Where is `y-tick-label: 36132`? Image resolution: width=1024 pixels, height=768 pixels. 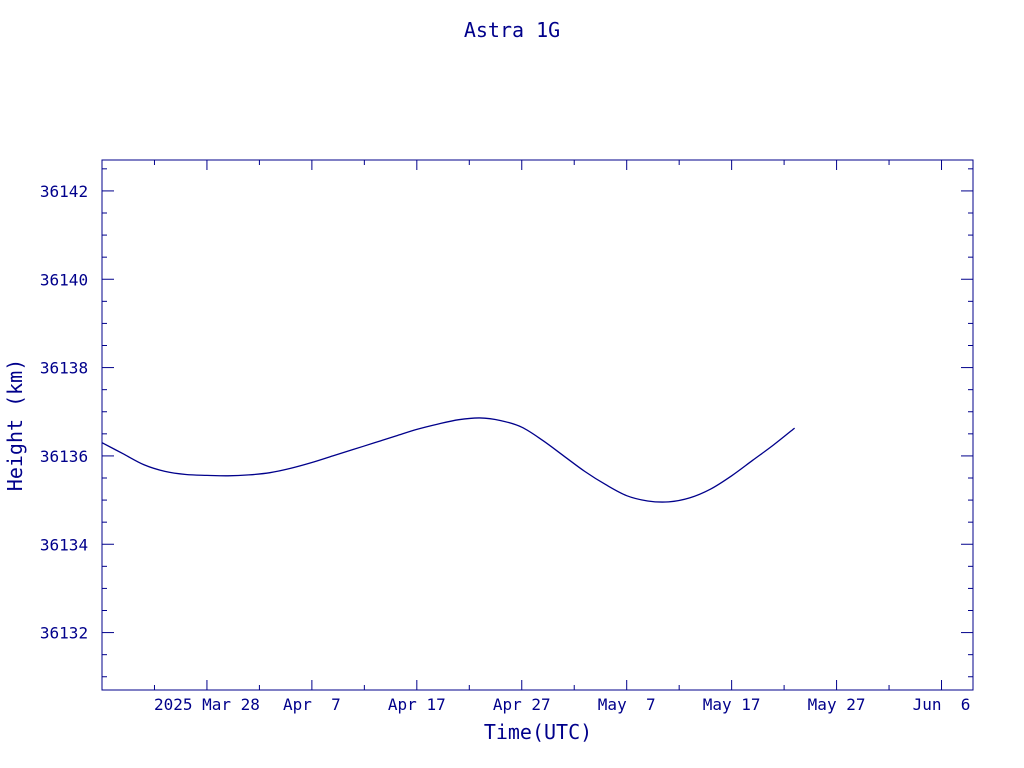
y-tick-label: 36132 is located at coordinates (64, 633).